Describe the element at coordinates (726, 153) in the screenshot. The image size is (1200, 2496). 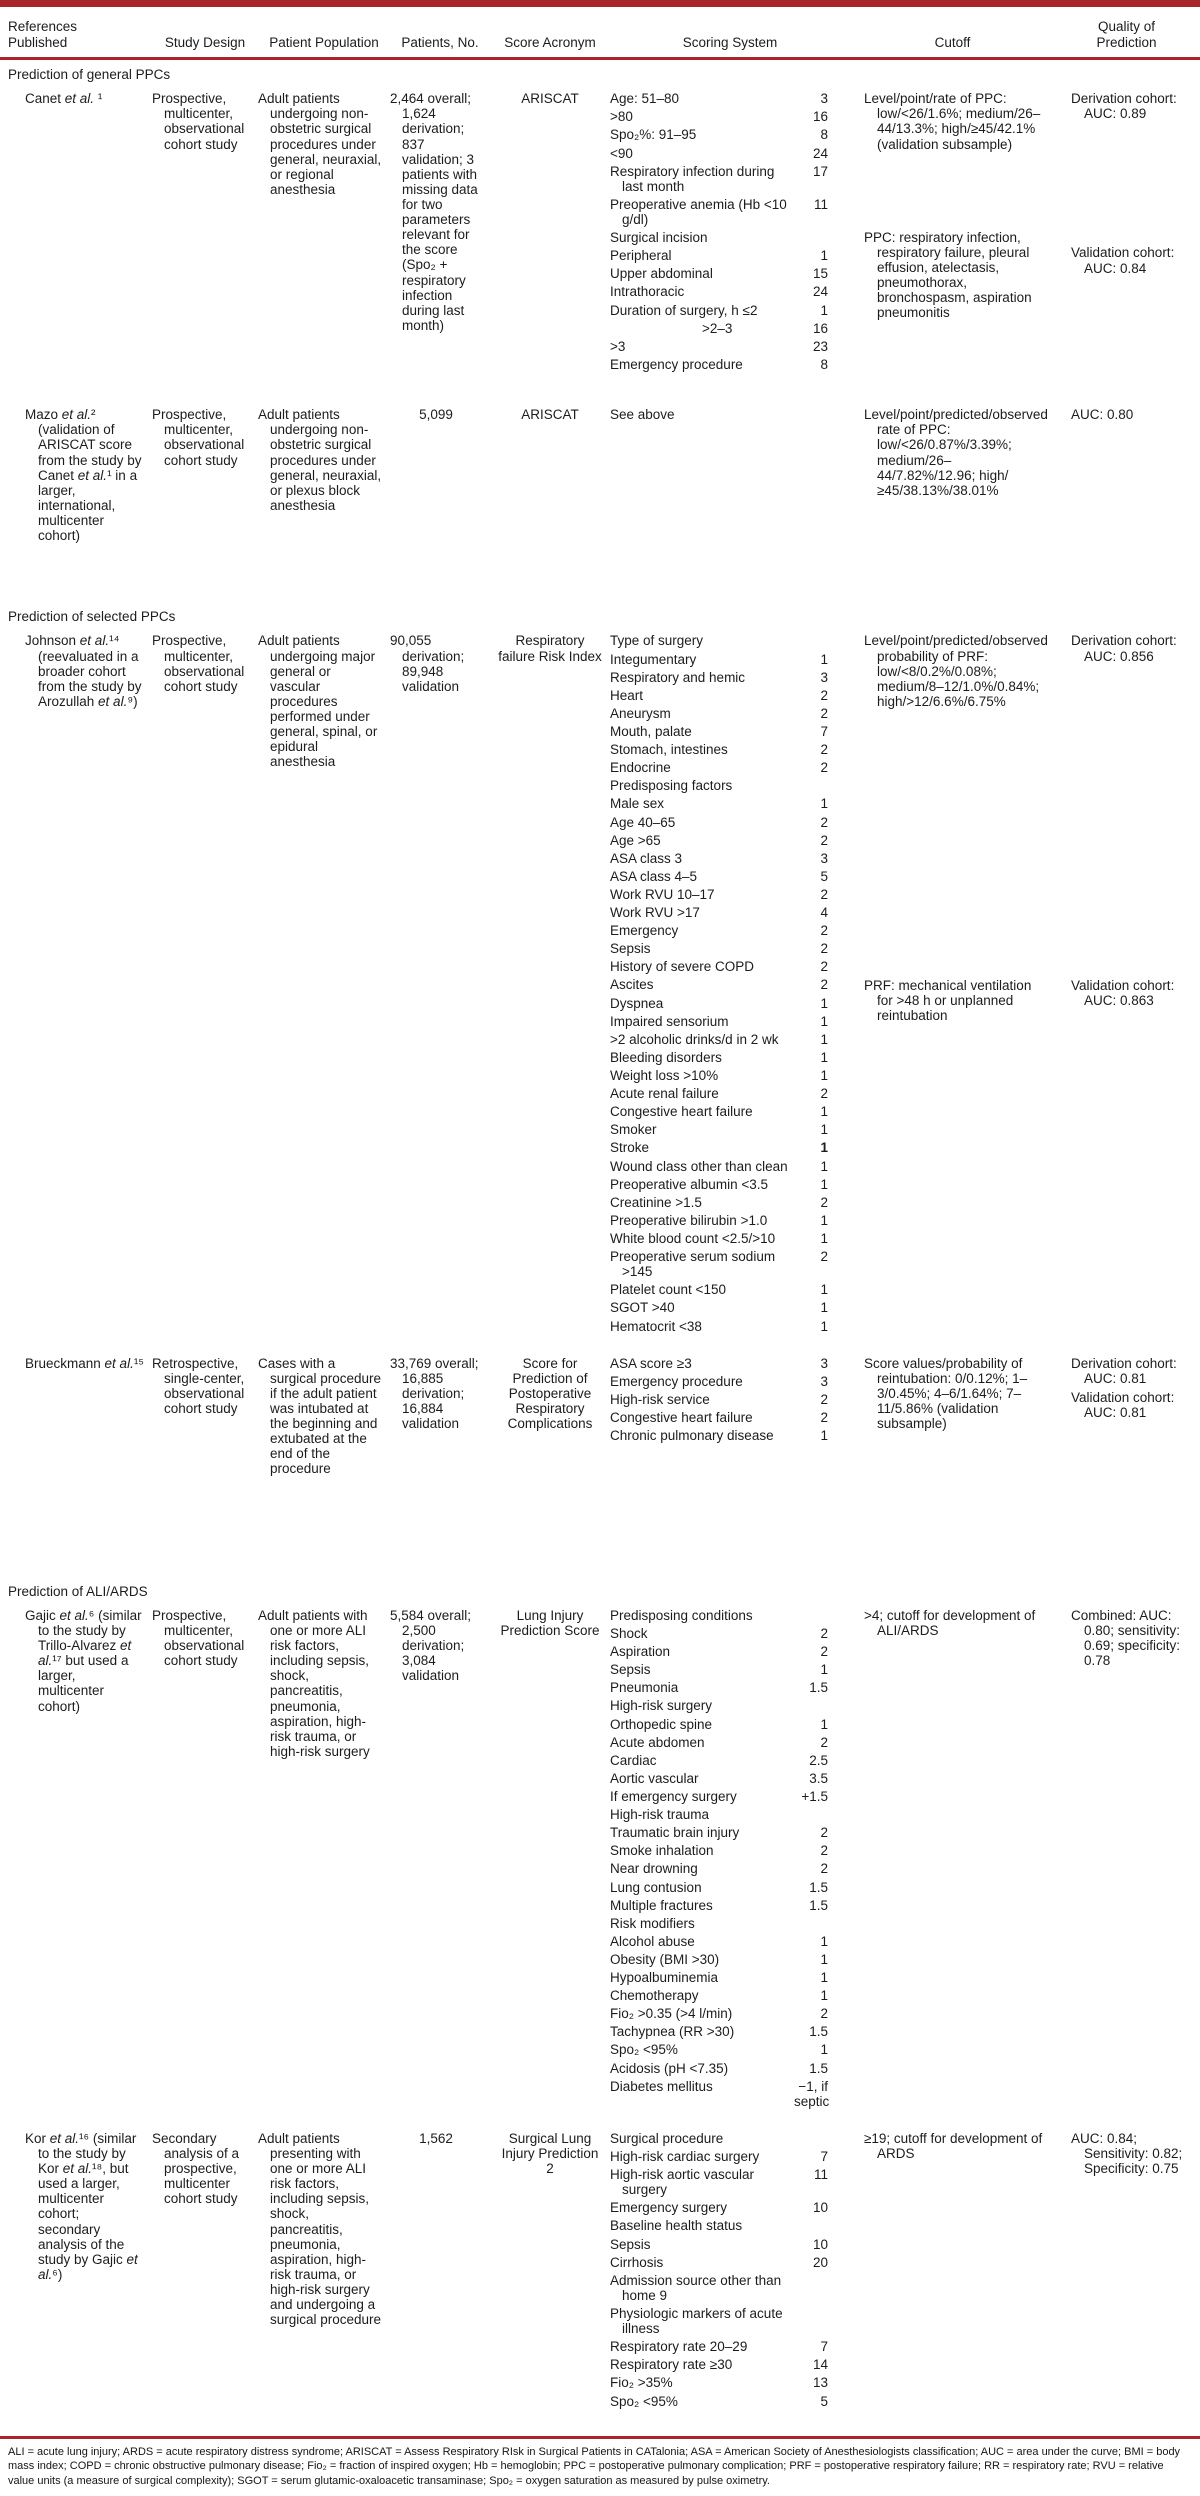
I see `scoring-item: <90 24` at that location.